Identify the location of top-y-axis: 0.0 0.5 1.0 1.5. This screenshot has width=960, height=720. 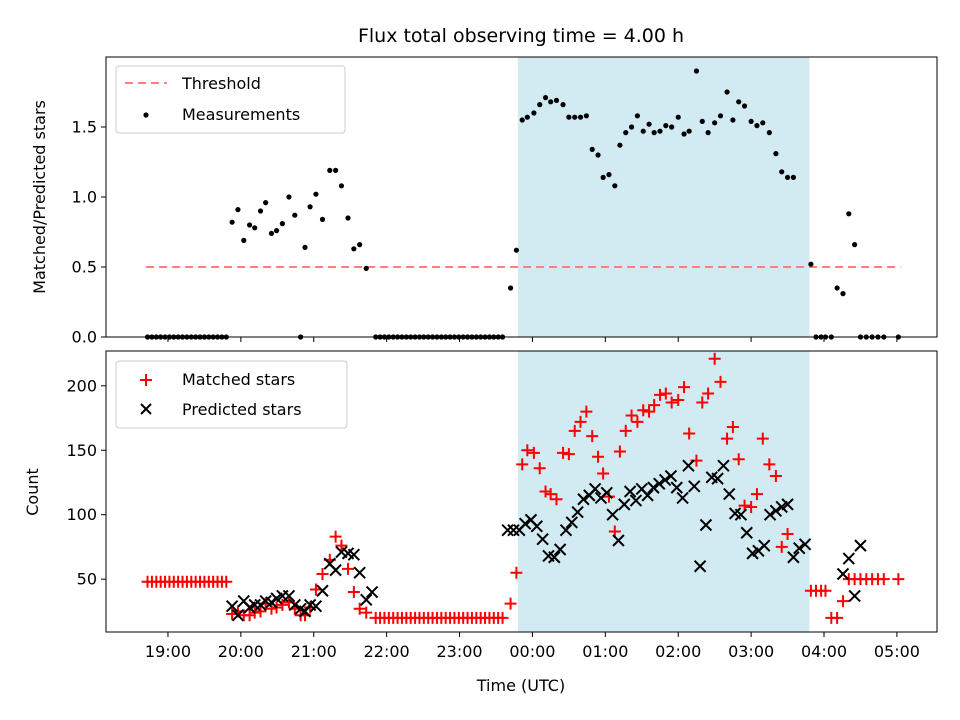
(89, 232).